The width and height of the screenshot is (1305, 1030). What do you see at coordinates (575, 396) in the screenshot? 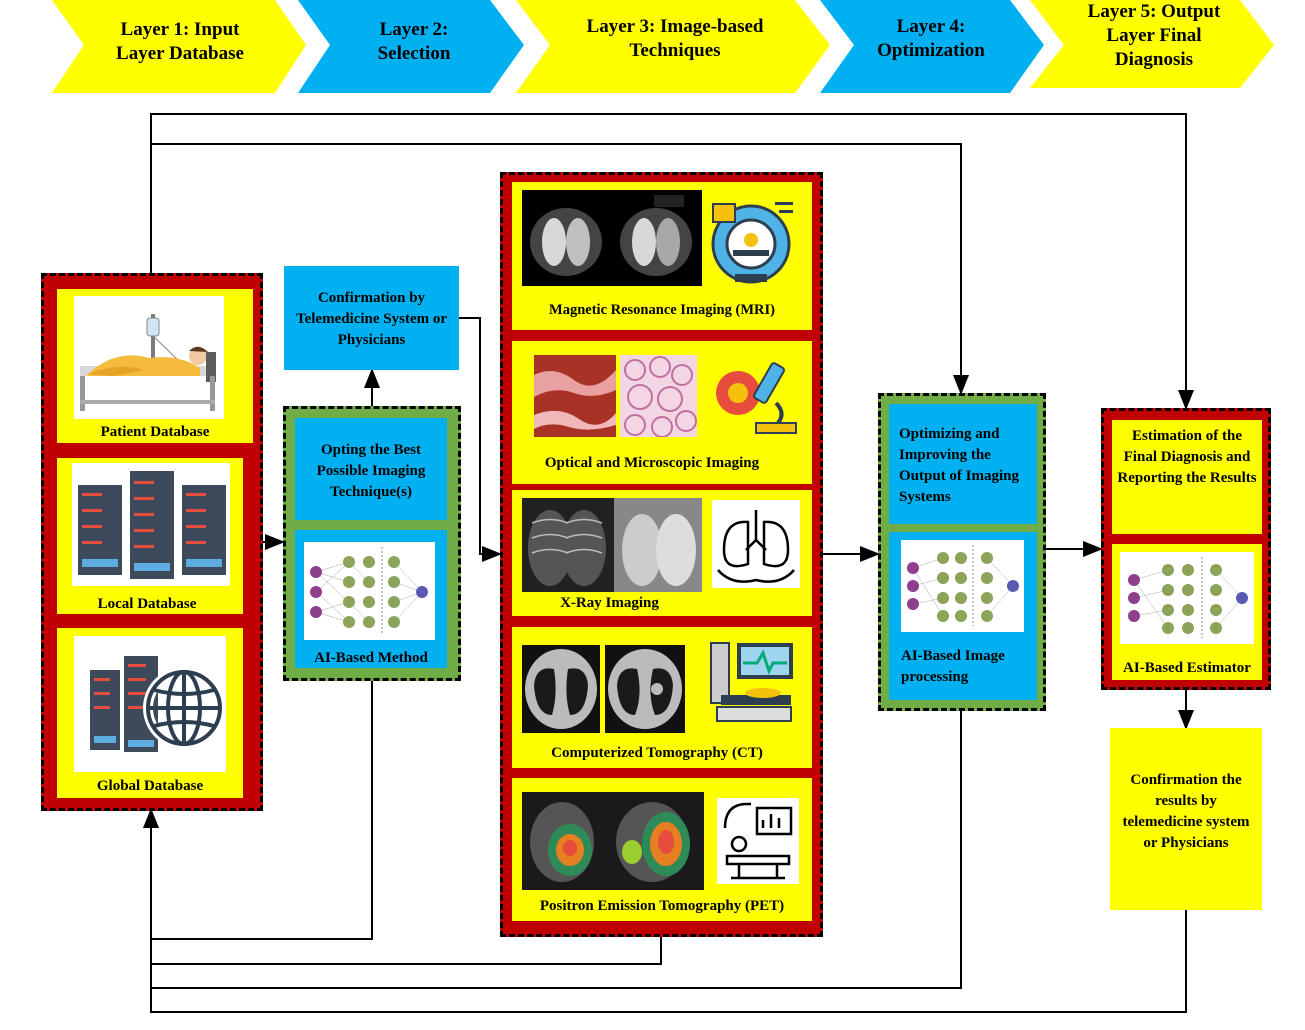
I see `microscopy-tissue-image` at bounding box center [575, 396].